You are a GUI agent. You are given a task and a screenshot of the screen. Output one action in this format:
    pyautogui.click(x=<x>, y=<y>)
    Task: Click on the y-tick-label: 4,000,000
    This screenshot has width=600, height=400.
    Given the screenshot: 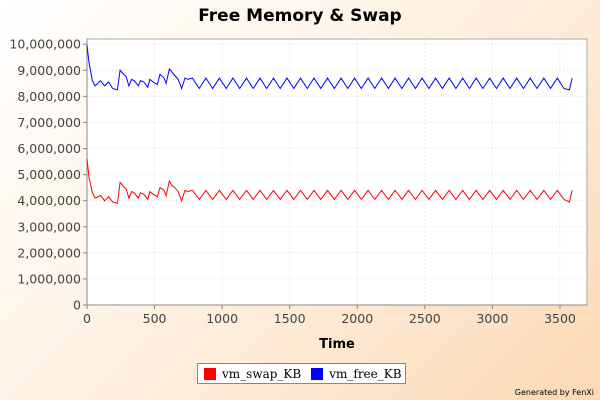 What is the action you would take?
    pyautogui.click(x=49, y=200)
    